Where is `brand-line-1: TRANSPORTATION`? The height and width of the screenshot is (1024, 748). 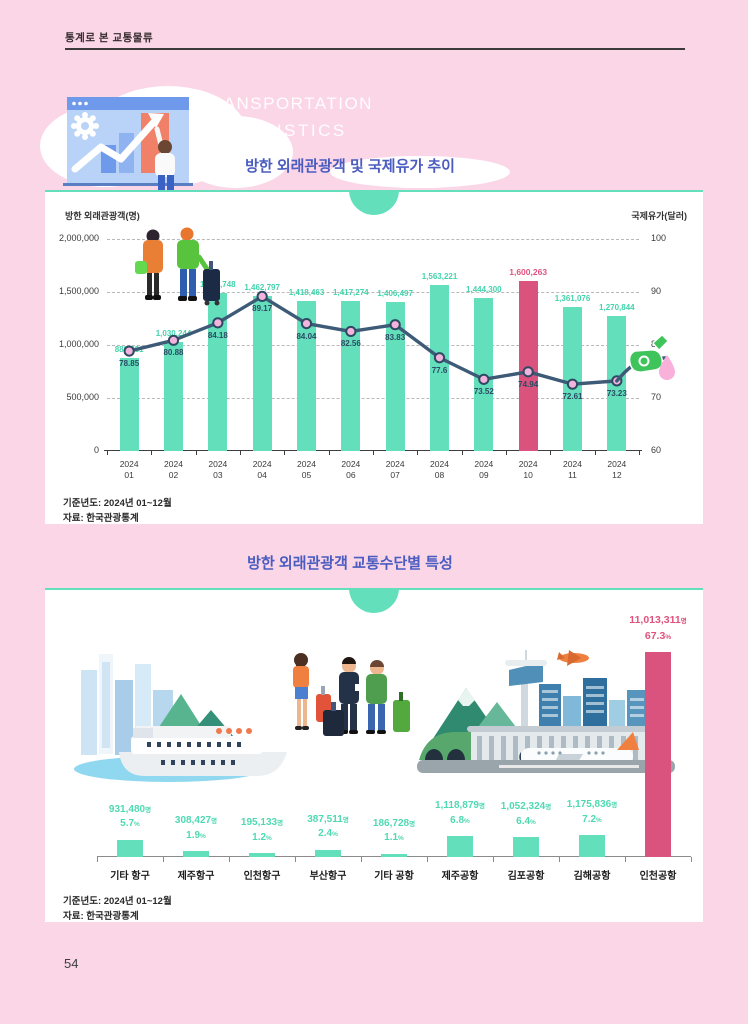
brand-line-1: TRANSPORTATION is located at coordinates (285, 103).